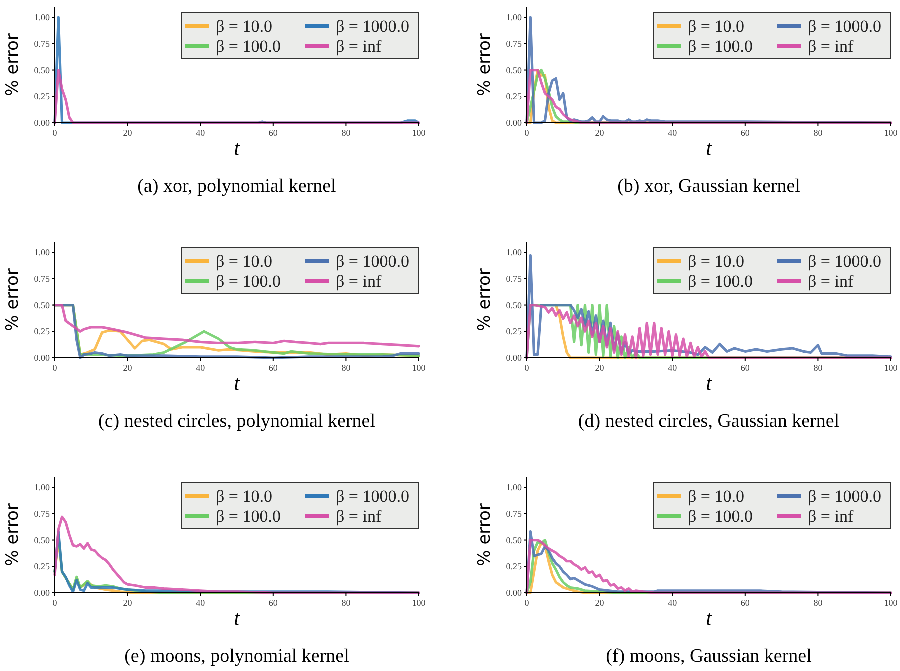 This screenshot has height=671, width=900. Describe the element at coordinates (709, 656) in the screenshot. I see `text: (f) moons, Gaussian kernel` at that location.